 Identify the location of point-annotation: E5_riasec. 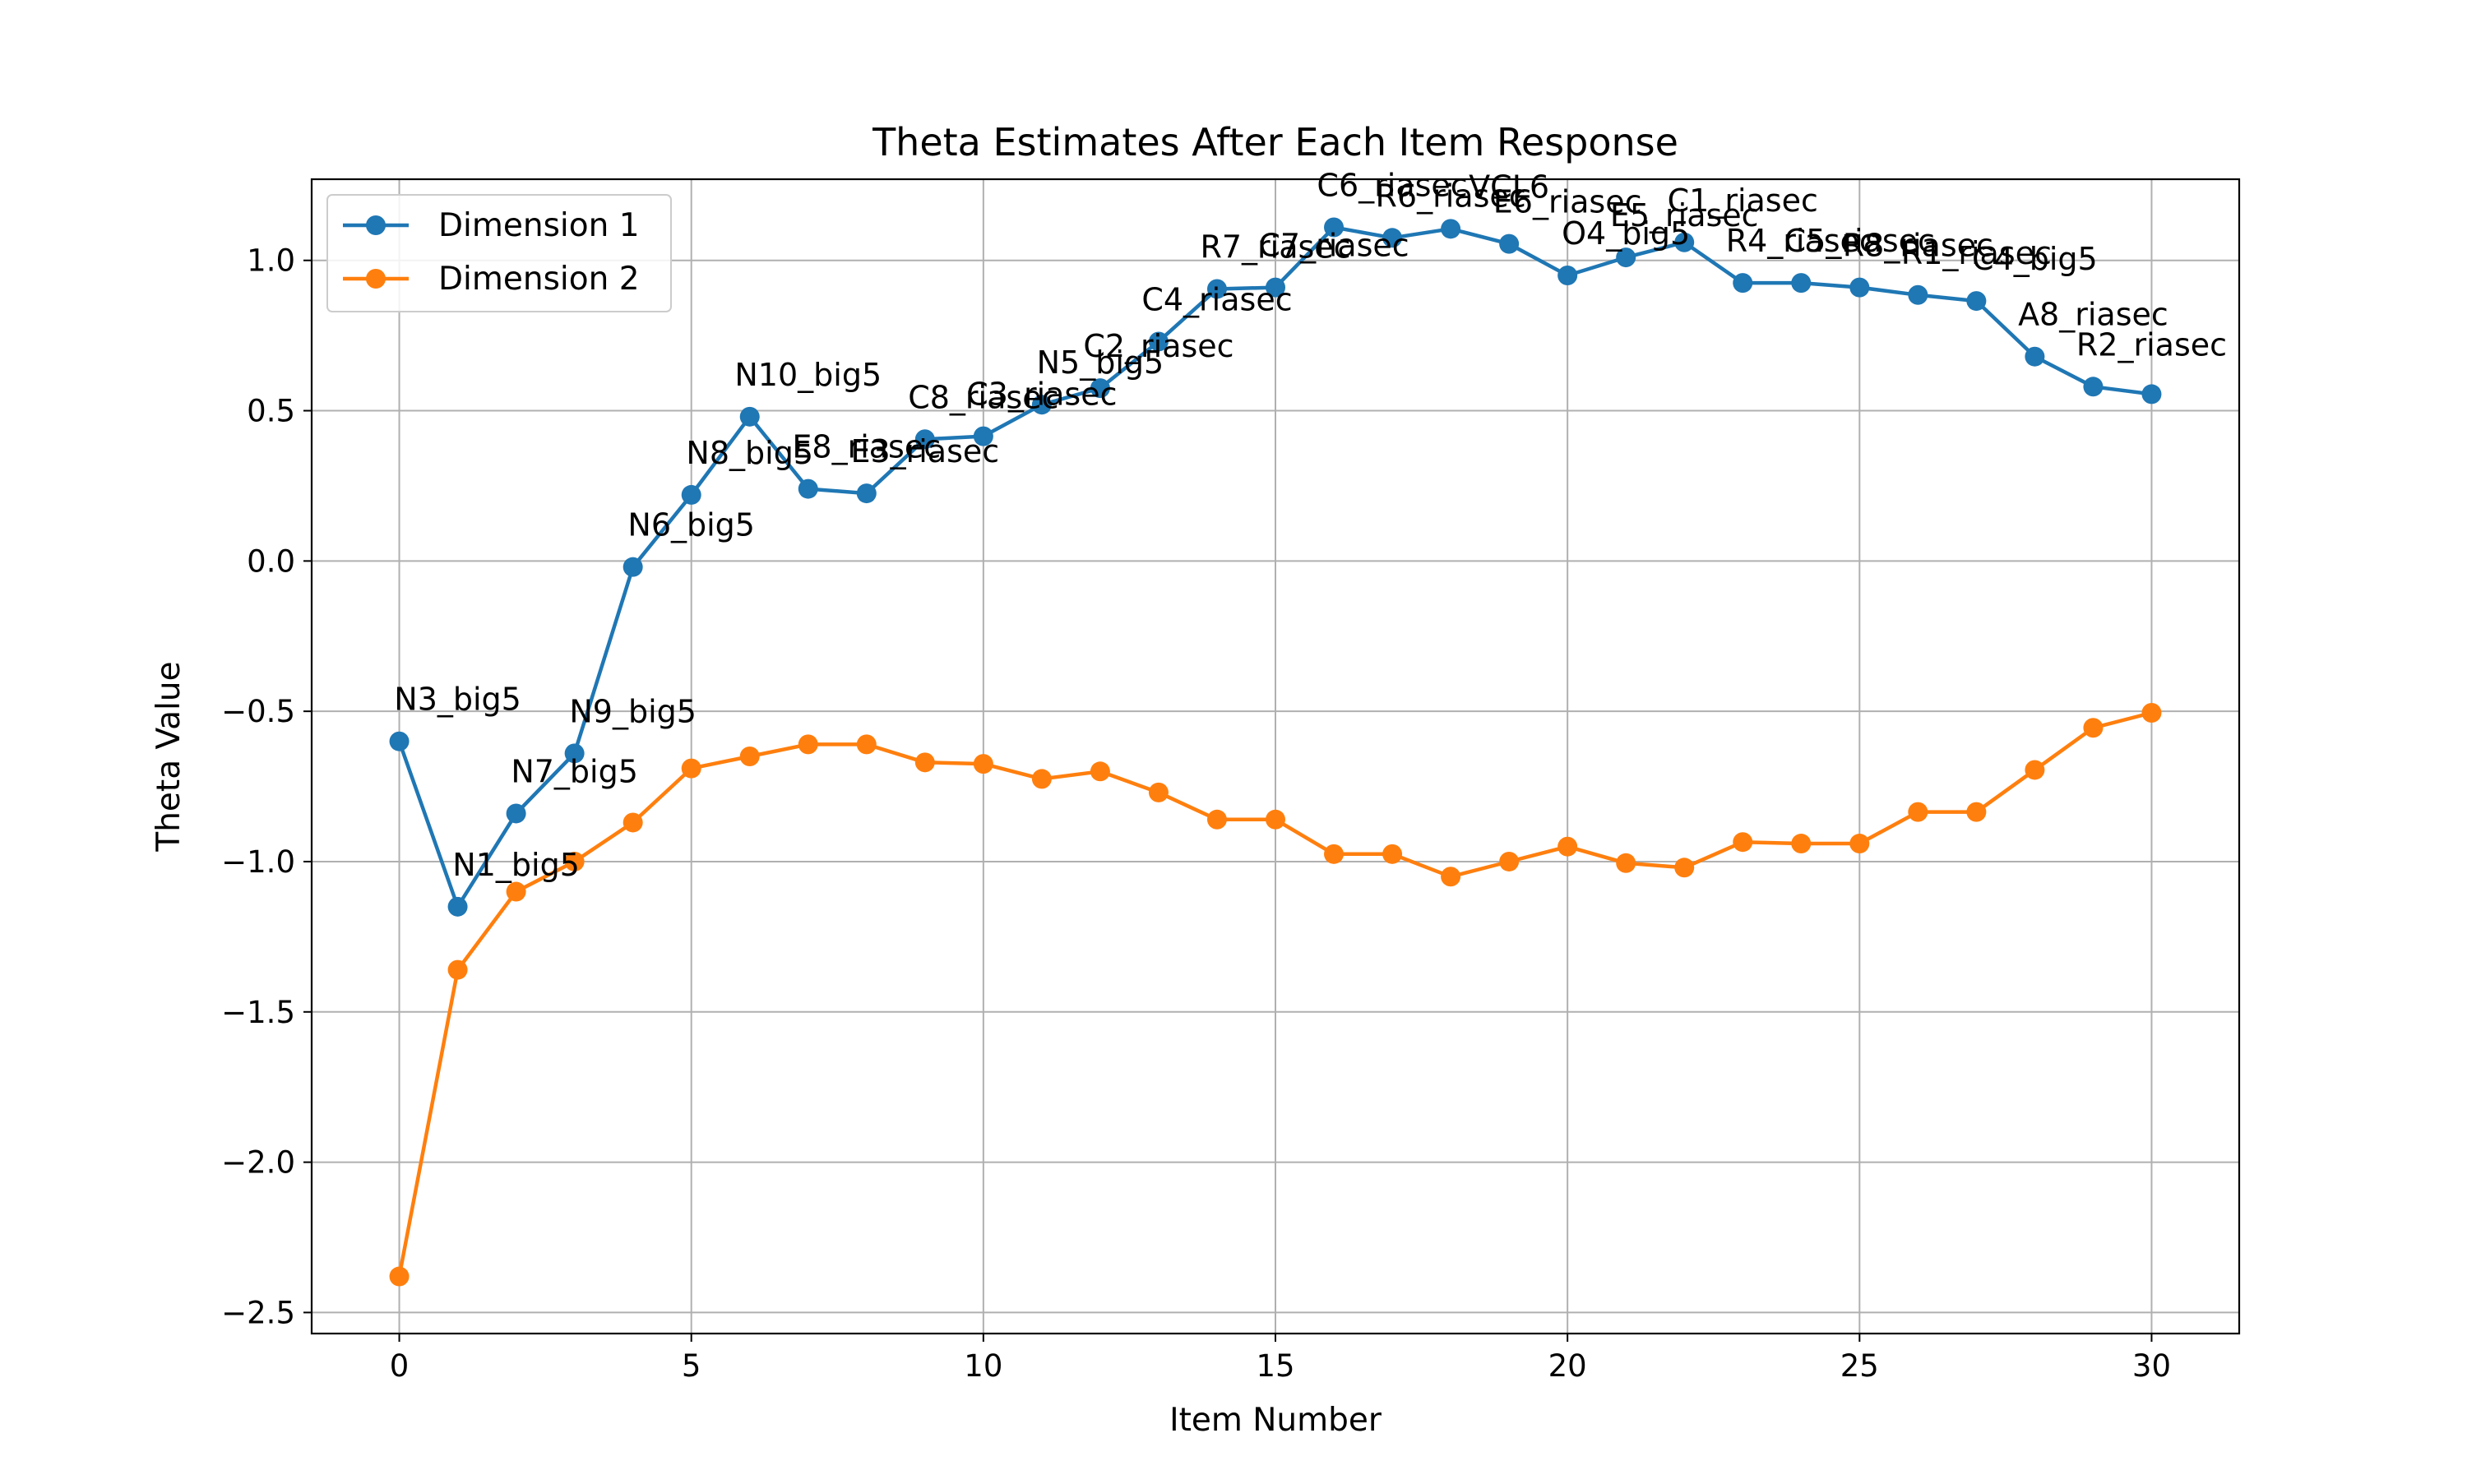
(1685, 215).